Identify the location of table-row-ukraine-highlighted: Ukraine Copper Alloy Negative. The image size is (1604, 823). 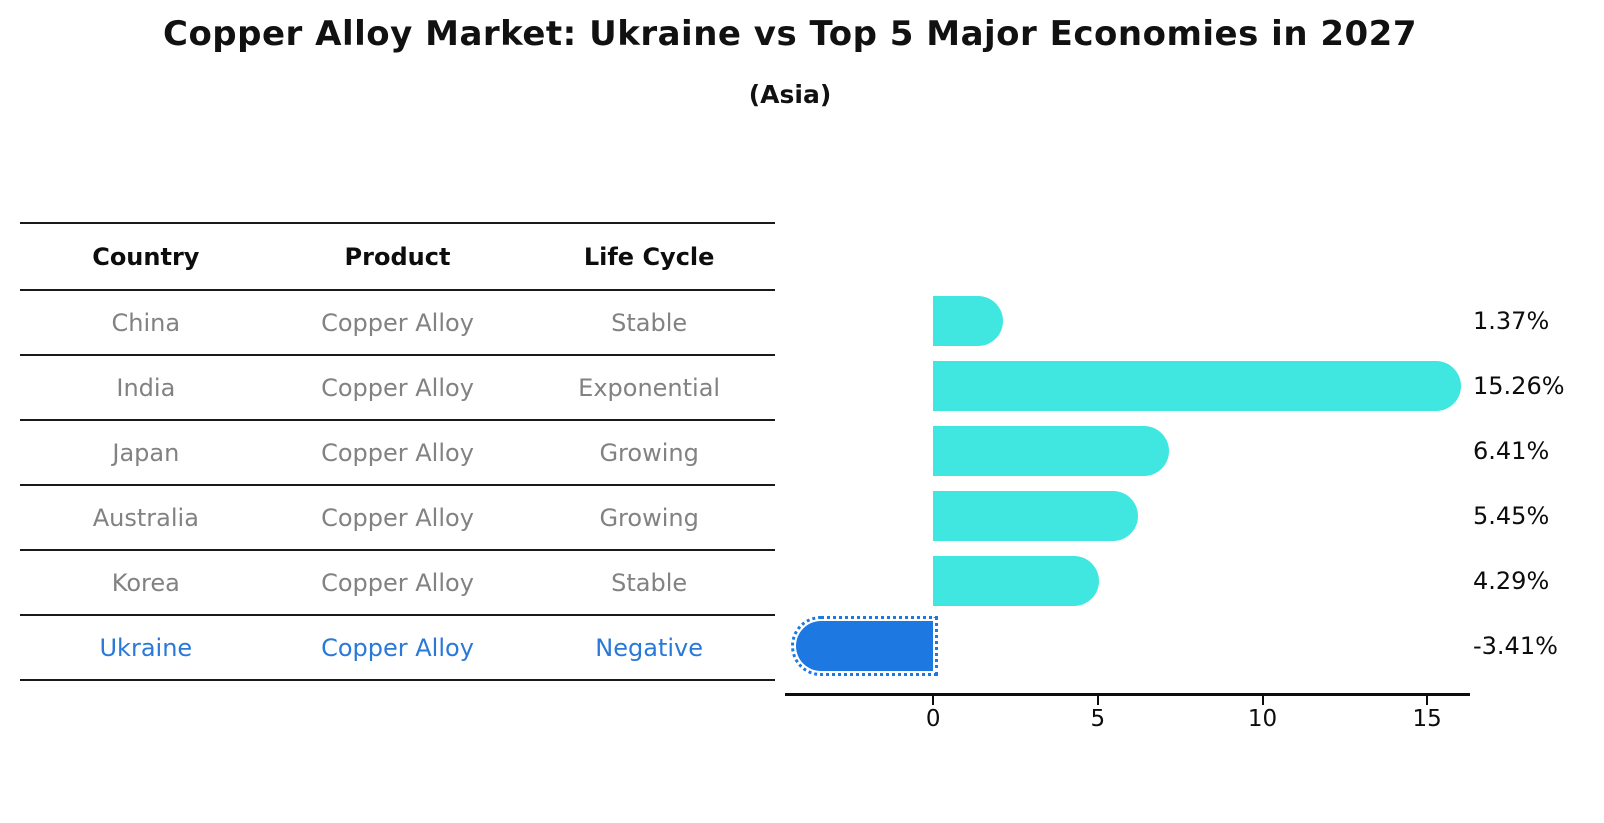
(397, 647).